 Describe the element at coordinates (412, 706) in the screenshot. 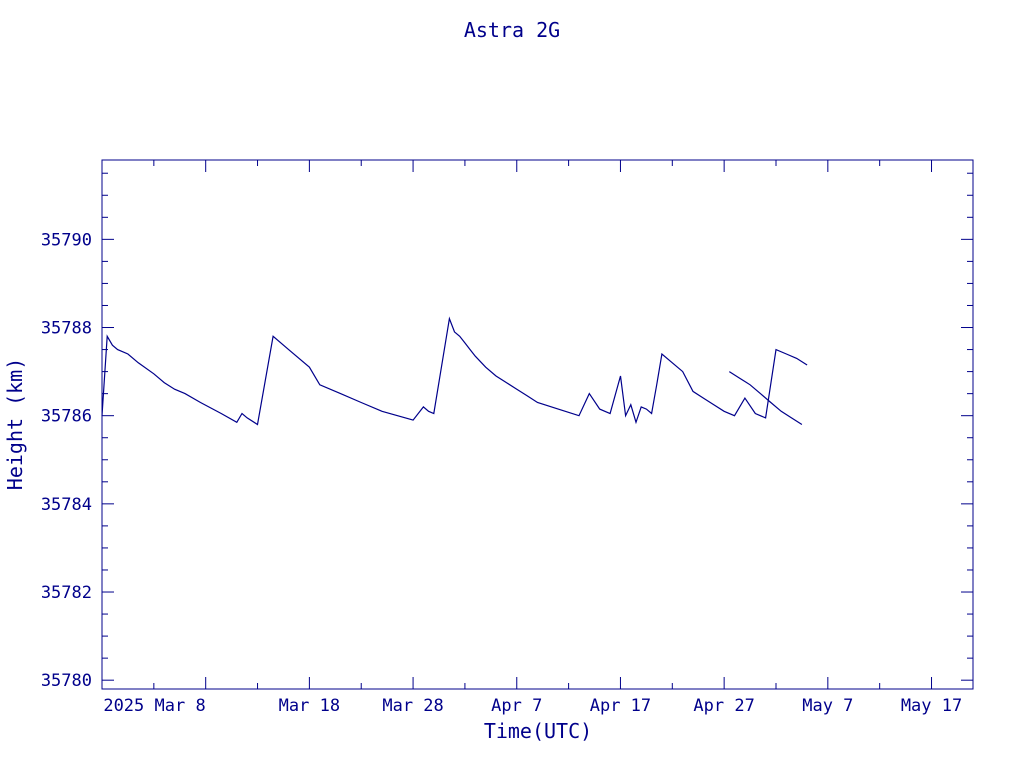

I see `x-tick-label: Mar 28` at that location.